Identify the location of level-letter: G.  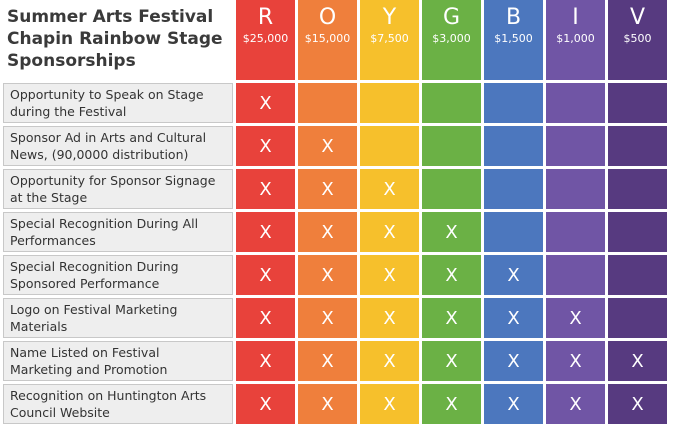
(451, 17).